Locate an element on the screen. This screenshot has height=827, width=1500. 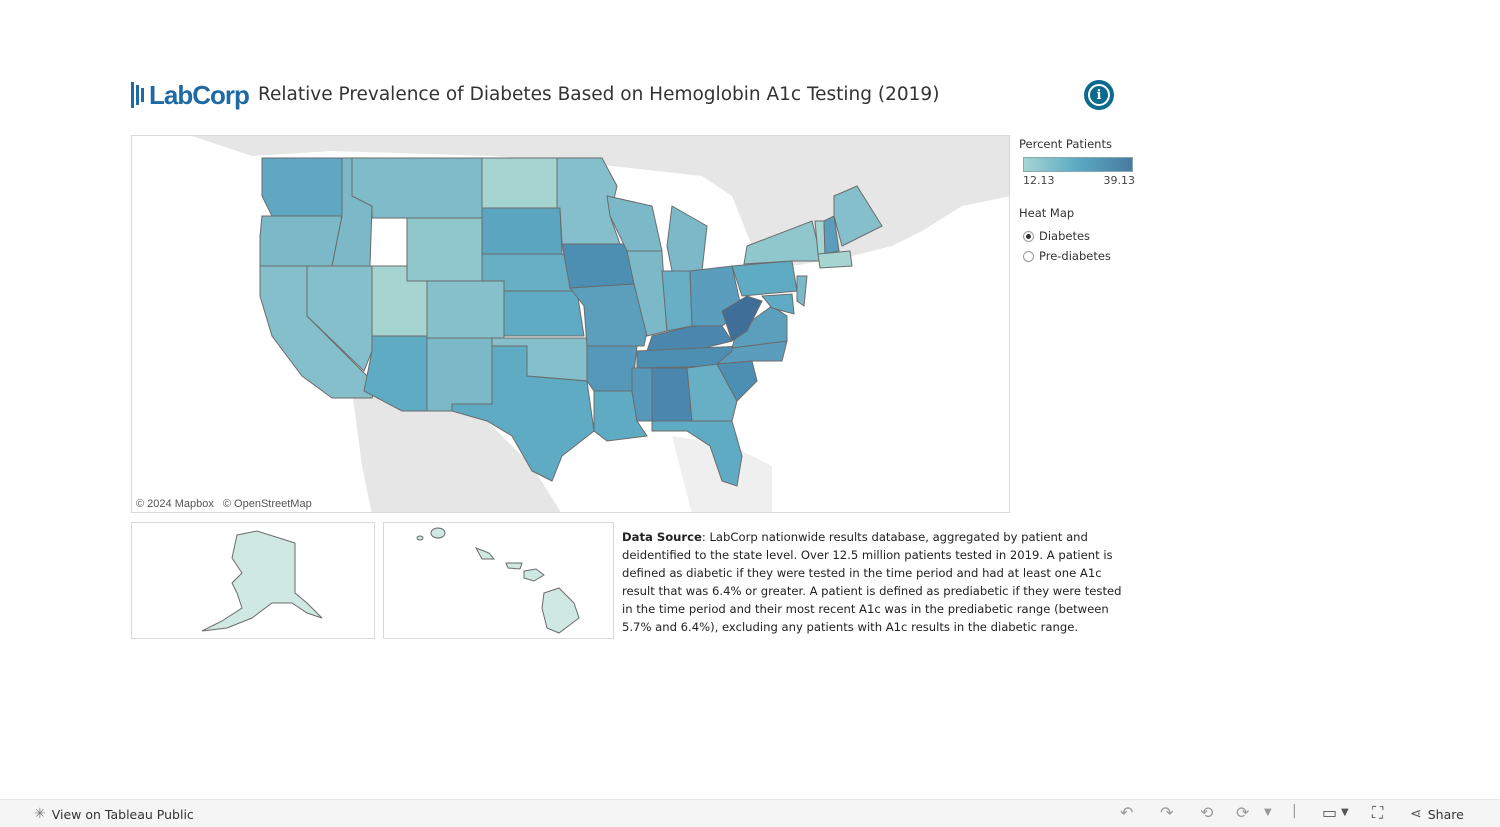
mapbox-credit: © 2024 Mapbox is located at coordinates (175, 504).